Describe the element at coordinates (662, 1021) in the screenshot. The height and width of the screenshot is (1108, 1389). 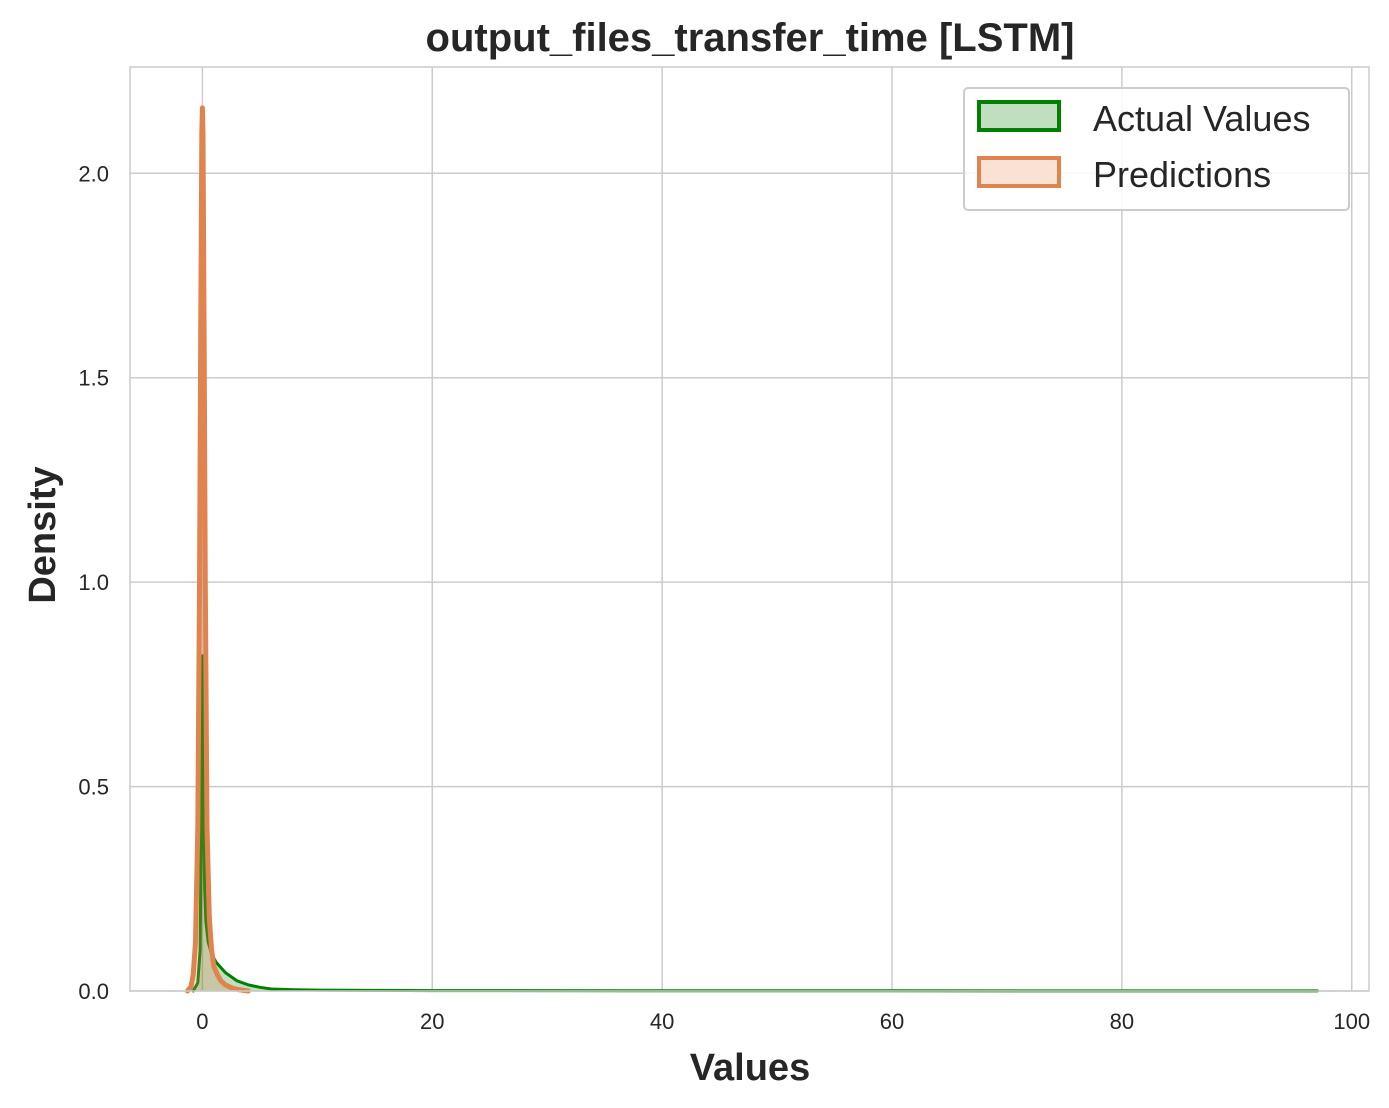
I see `x-tick-label: 40` at that location.